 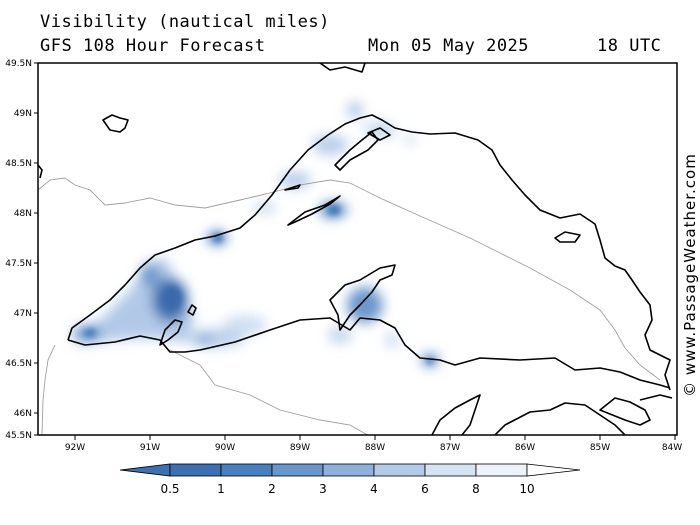 I want to click on lat-label: 47N, so click(x=23, y=314).